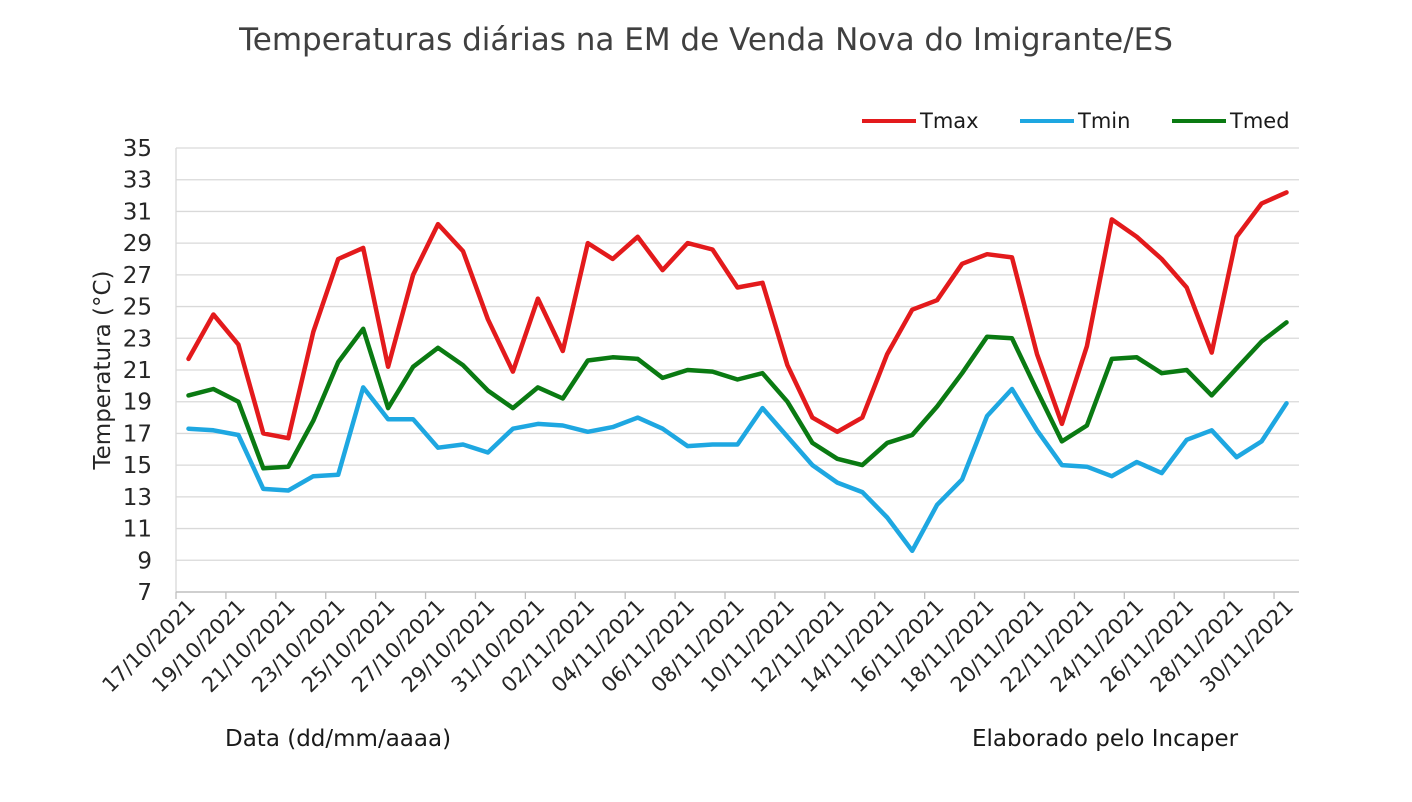 The image size is (1412, 802). I want to click on y-tick-label: 15, so click(137, 466).